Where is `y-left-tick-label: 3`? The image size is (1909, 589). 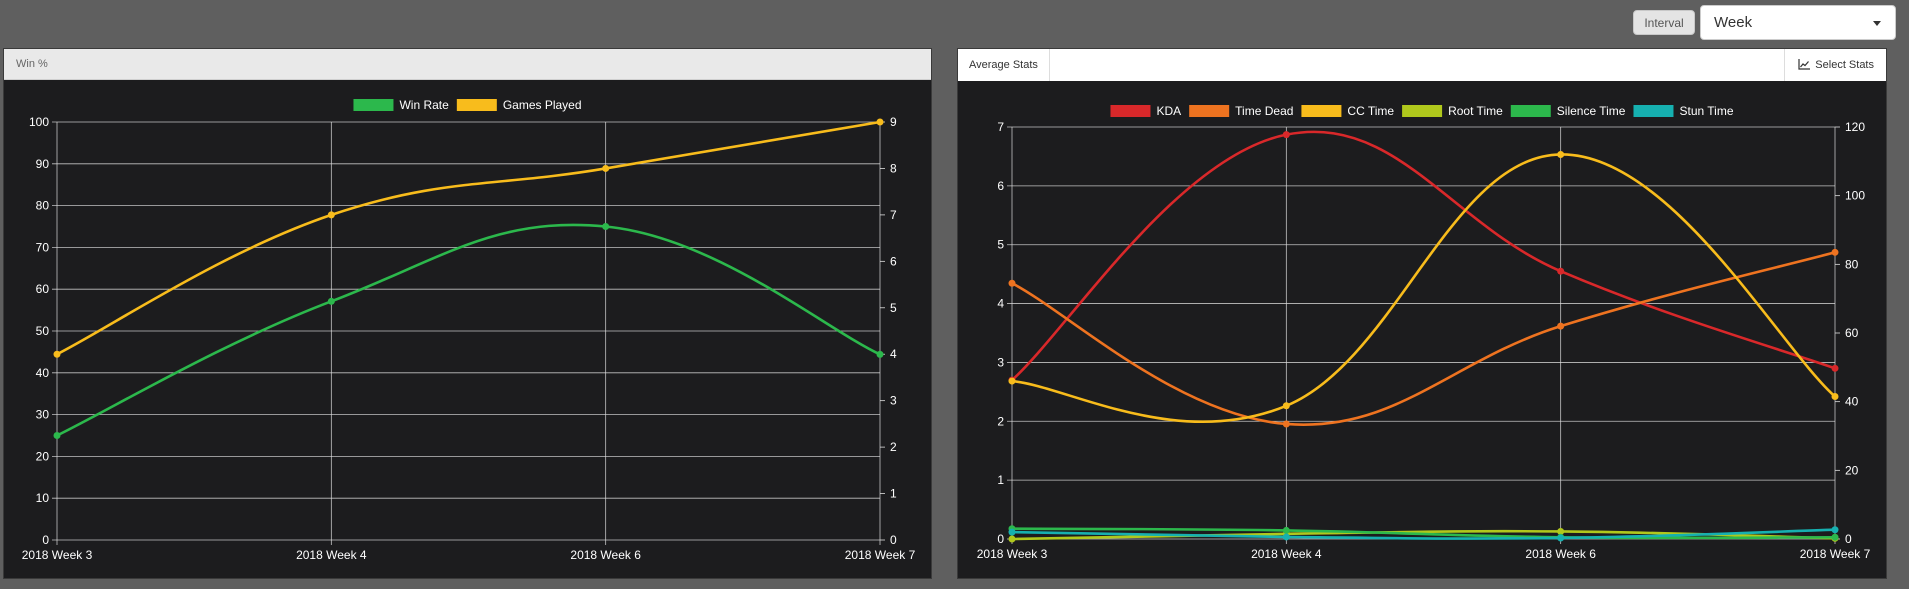
y-left-tick-label: 3 is located at coordinates (1000, 362).